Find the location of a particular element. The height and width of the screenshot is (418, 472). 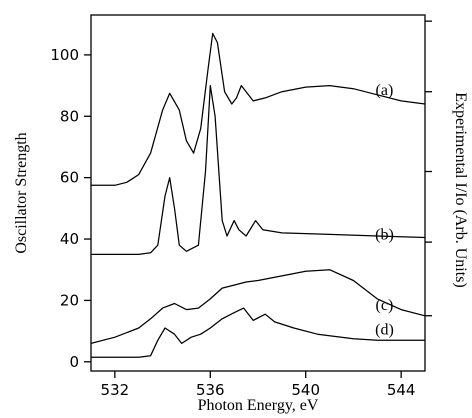

x-tick-label: 532 is located at coordinates (115, 390).